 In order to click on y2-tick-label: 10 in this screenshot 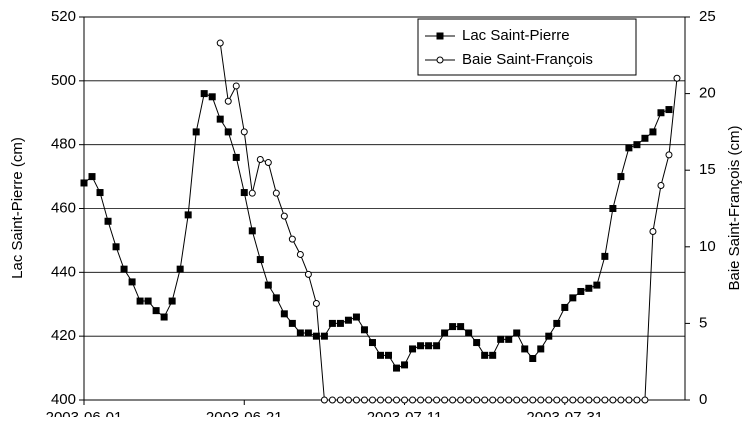, I will do `click(707, 246)`.